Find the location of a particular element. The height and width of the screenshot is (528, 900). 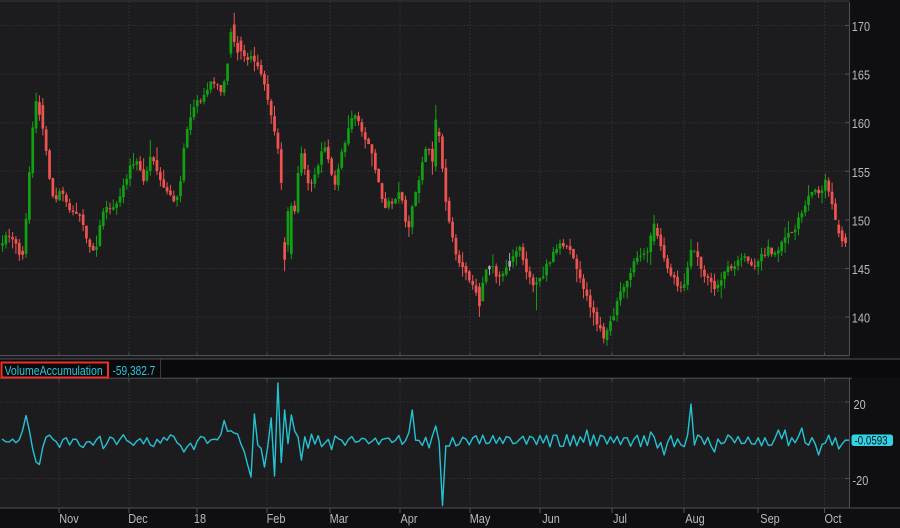

svg-text: 160 is located at coordinates (861, 123).